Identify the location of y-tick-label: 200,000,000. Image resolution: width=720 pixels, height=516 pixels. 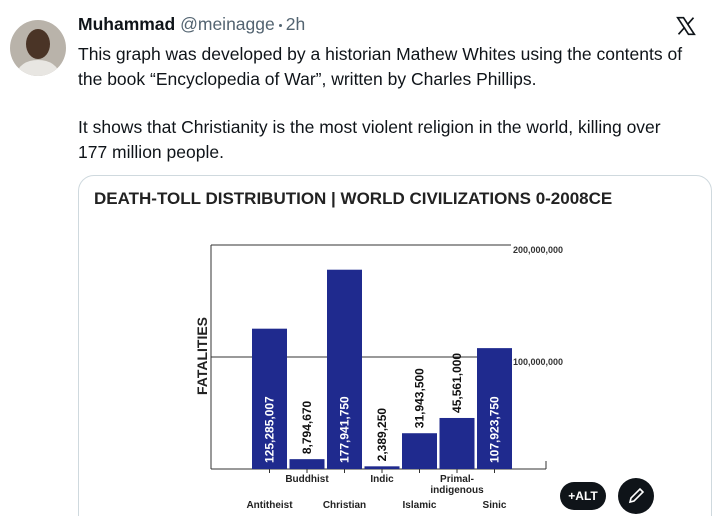
(538, 250).